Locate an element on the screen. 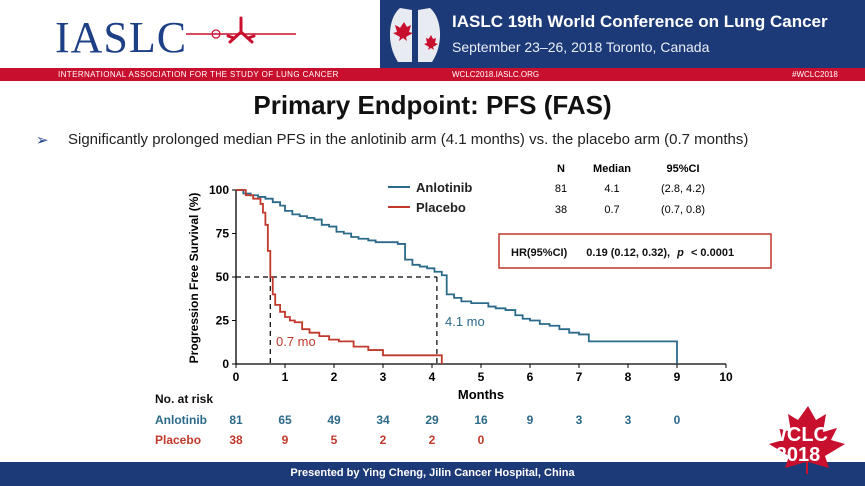 The height and width of the screenshot is (486, 865). hr-label: HR(95%CI) is located at coordinates (539, 253).